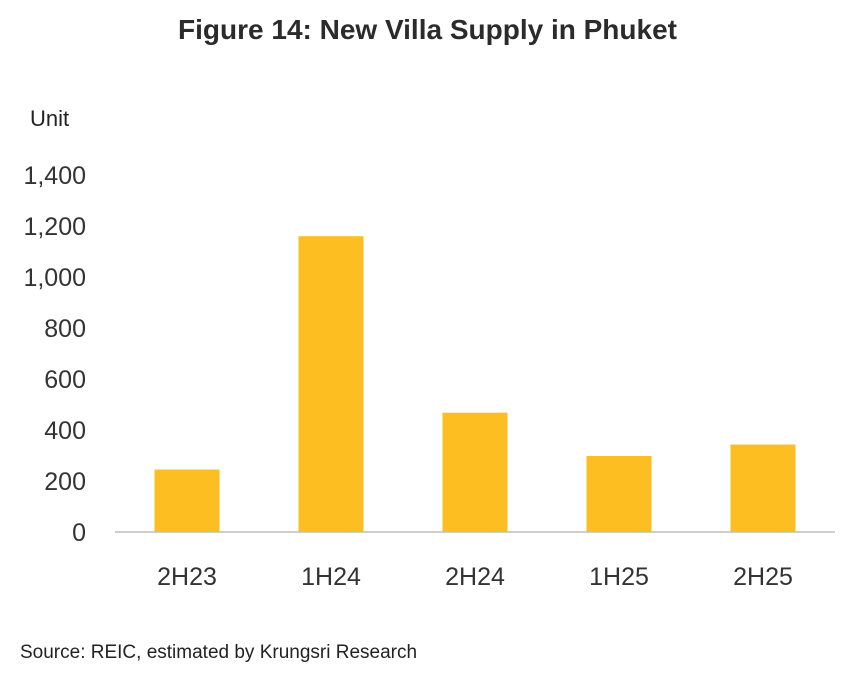  I want to click on bar-1h24, so click(331, 384).